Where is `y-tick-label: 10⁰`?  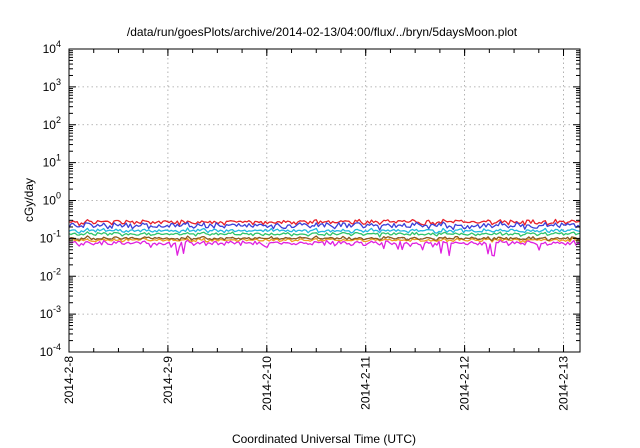 y-tick-label: 10⁰ is located at coordinates (52, 199).